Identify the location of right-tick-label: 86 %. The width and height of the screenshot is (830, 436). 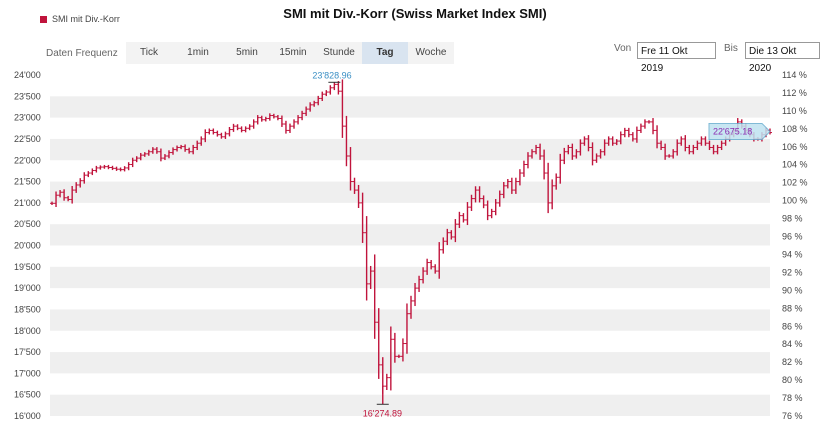
(792, 326).